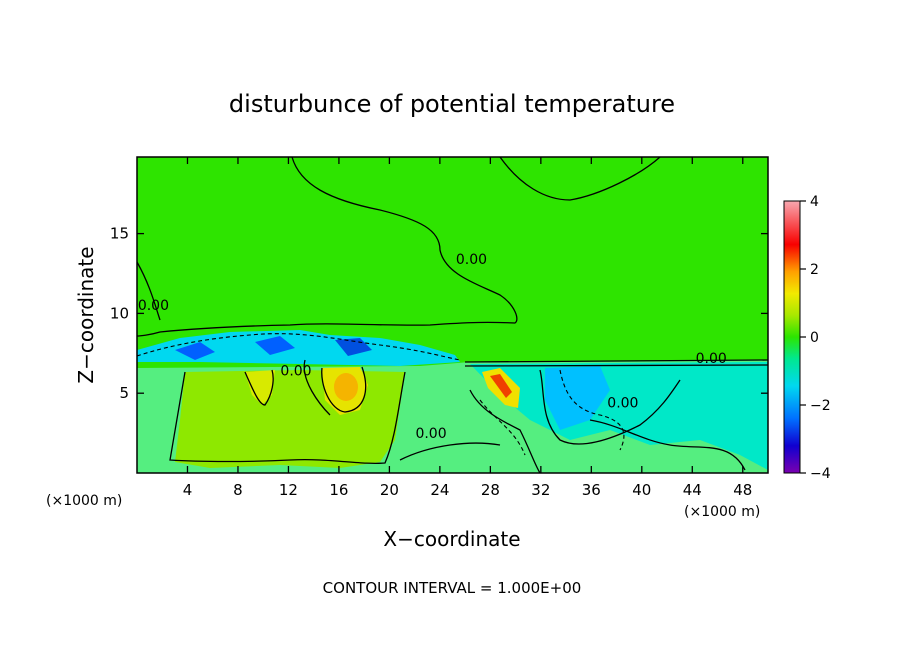  I want to click on field-lower-cyan-region, so click(619, 416).